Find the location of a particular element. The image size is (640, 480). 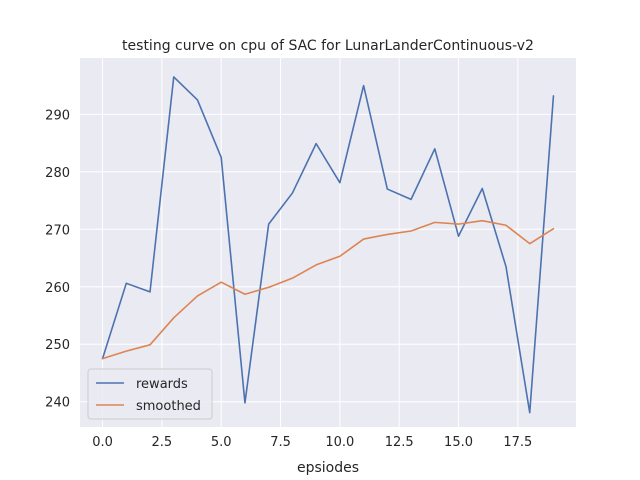

x-tick-label: 10.0 is located at coordinates (339, 442).